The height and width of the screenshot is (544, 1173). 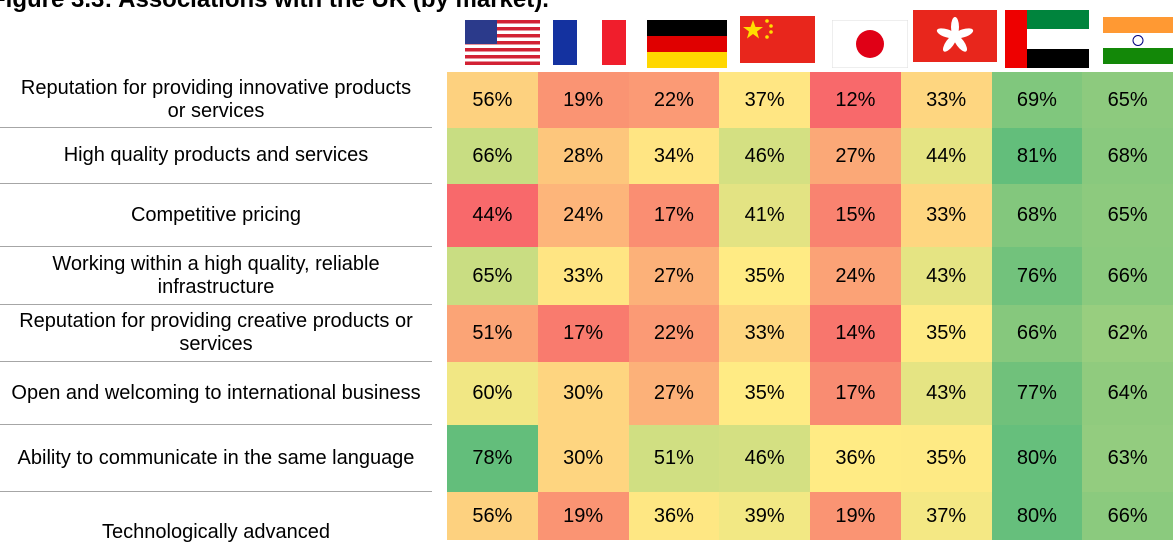 I want to click on row-label: Competitive pricing, so click(x=216, y=215).